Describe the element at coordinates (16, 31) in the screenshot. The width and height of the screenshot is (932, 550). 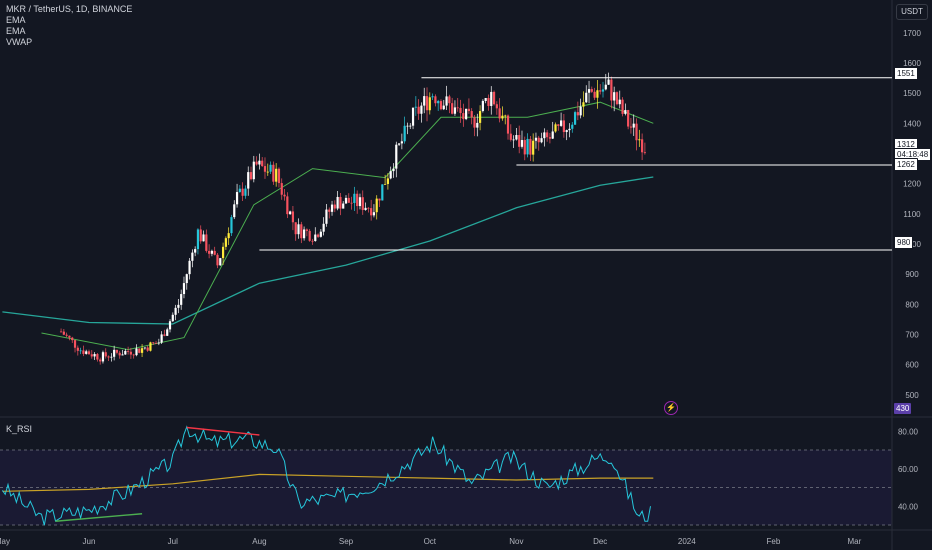
I see `indicator-ema-2: EMA` at that location.